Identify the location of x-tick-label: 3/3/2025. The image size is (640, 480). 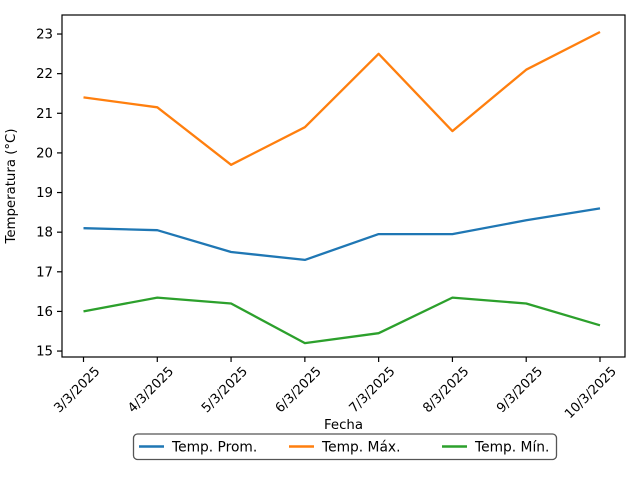
(77, 390).